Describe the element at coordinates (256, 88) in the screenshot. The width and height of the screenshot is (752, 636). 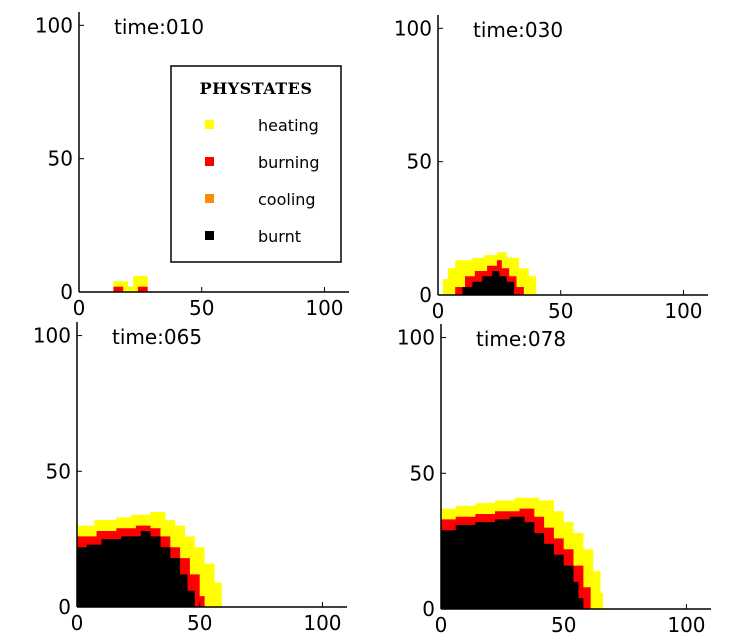
I see `legend-title: PHYSTATES` at that location.